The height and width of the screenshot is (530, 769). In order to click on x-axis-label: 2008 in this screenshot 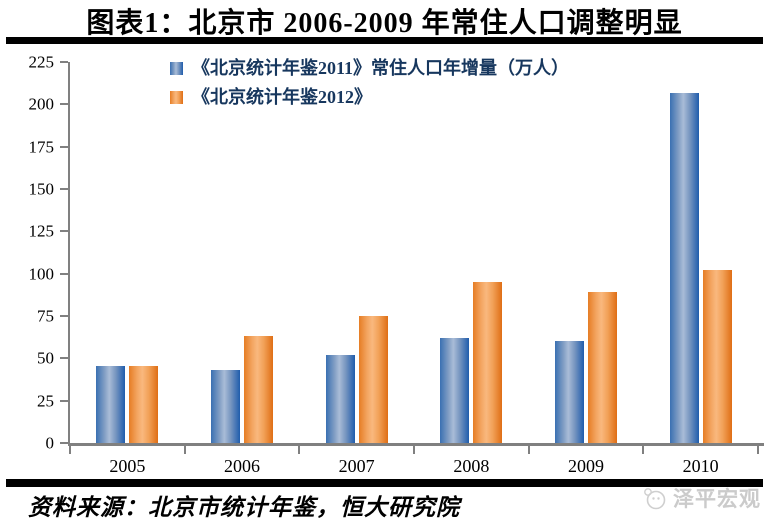, I will do `click(471, 466)`.